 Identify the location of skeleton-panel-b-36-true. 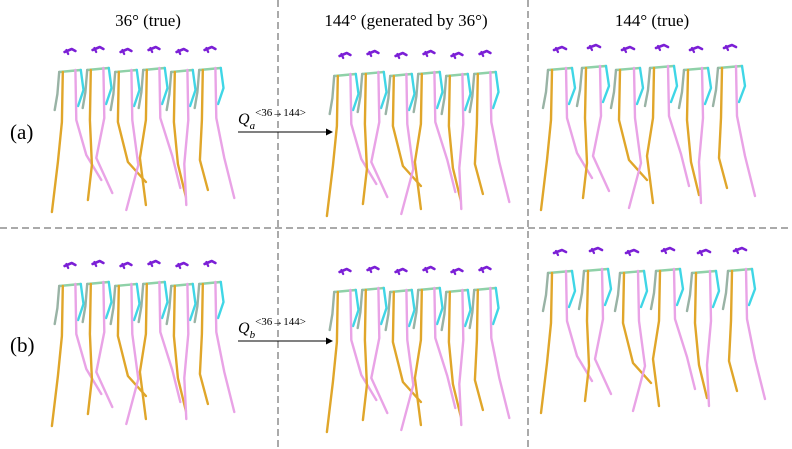
(143, 343).